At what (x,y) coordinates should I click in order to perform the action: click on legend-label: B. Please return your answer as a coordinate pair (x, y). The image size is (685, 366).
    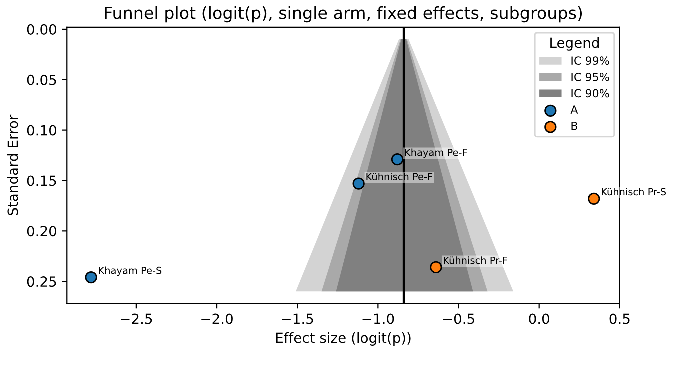
    Looking at the image, I should click on (575, 126).